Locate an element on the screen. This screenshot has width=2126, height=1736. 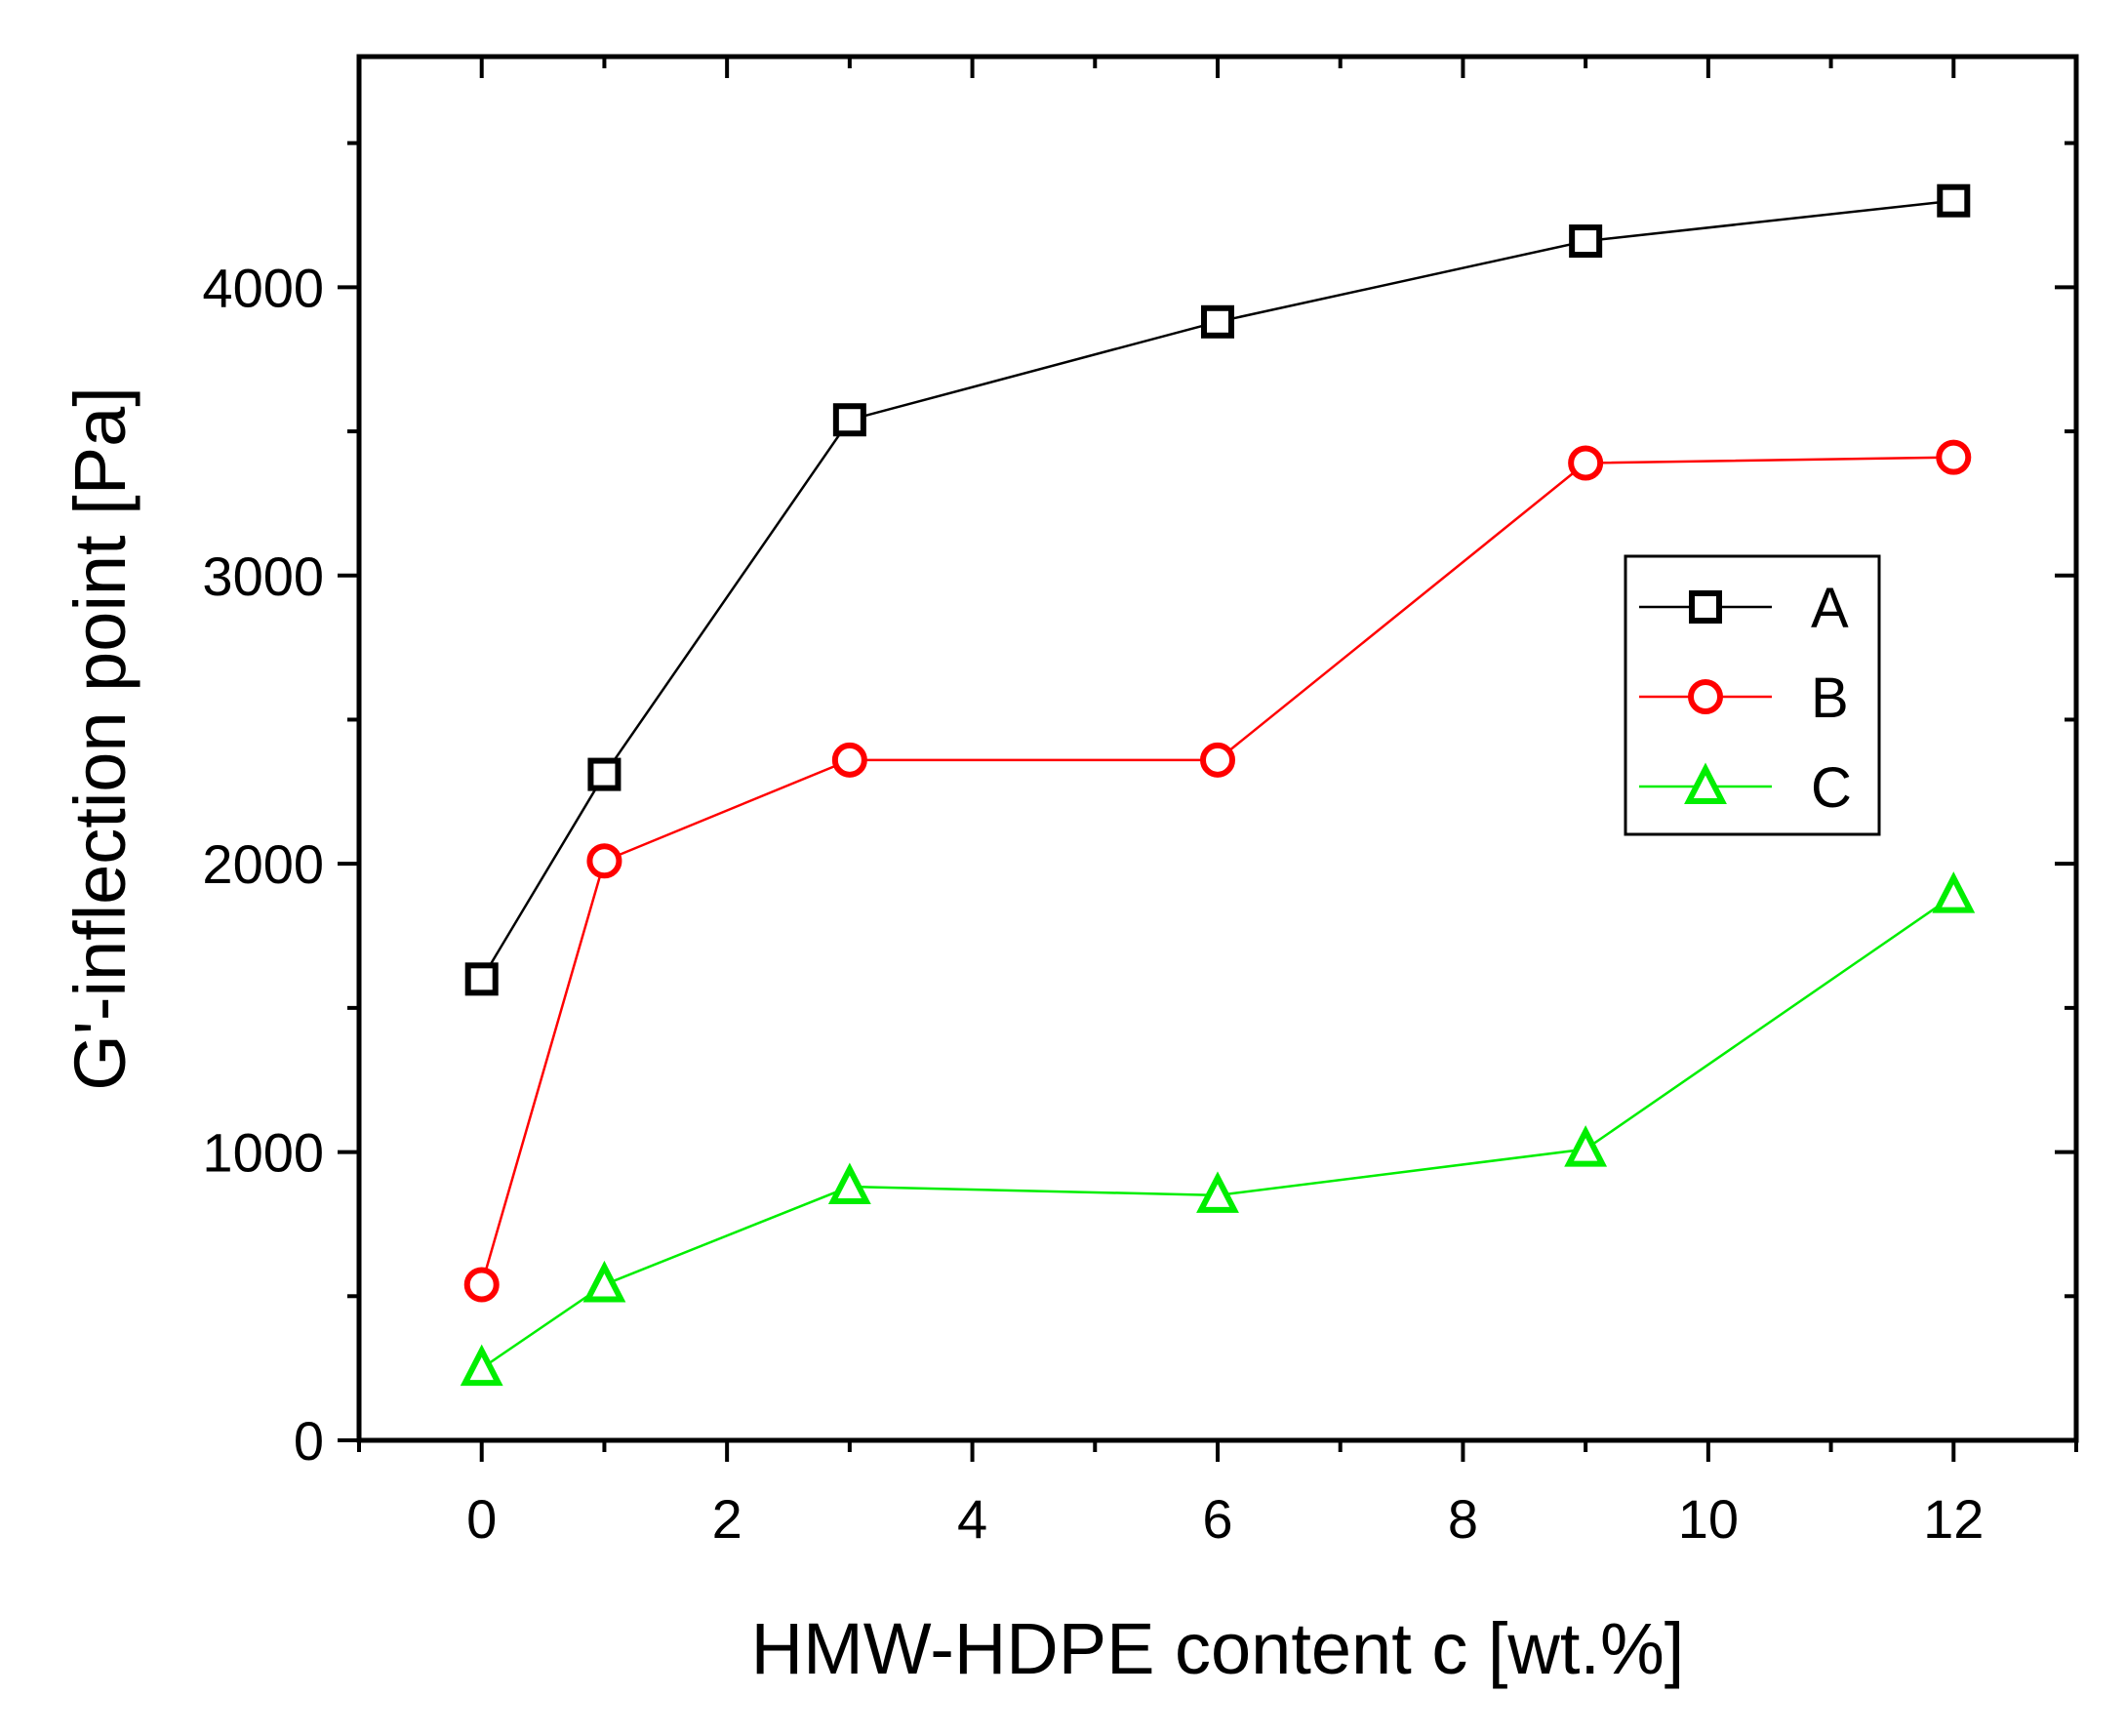
y-tick-label: 4000 is located at coordinates (263, 287).